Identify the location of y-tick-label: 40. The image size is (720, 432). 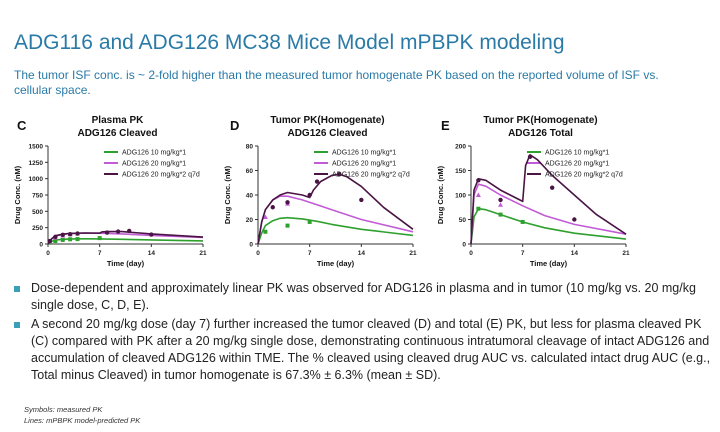
(250, 196).